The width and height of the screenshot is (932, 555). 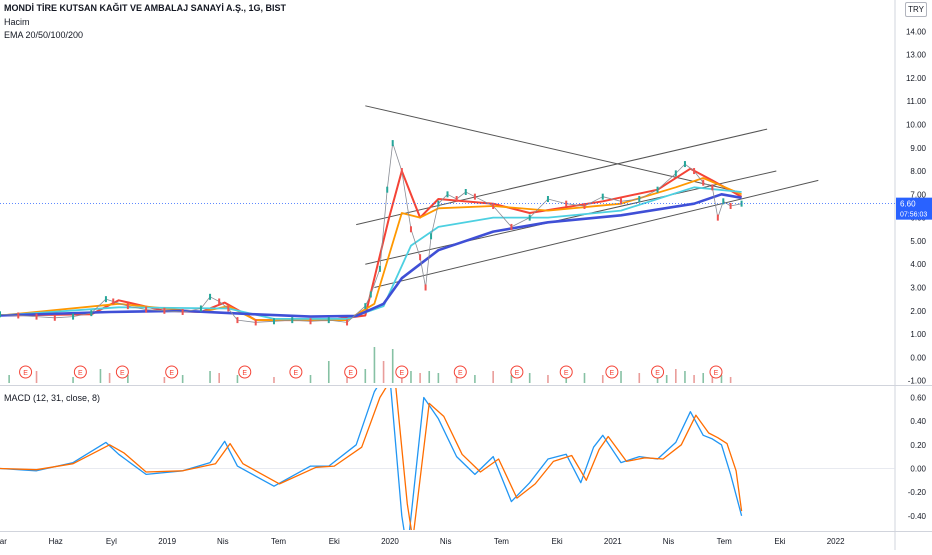 I want to click on trendline, so click(x=596, y=233).